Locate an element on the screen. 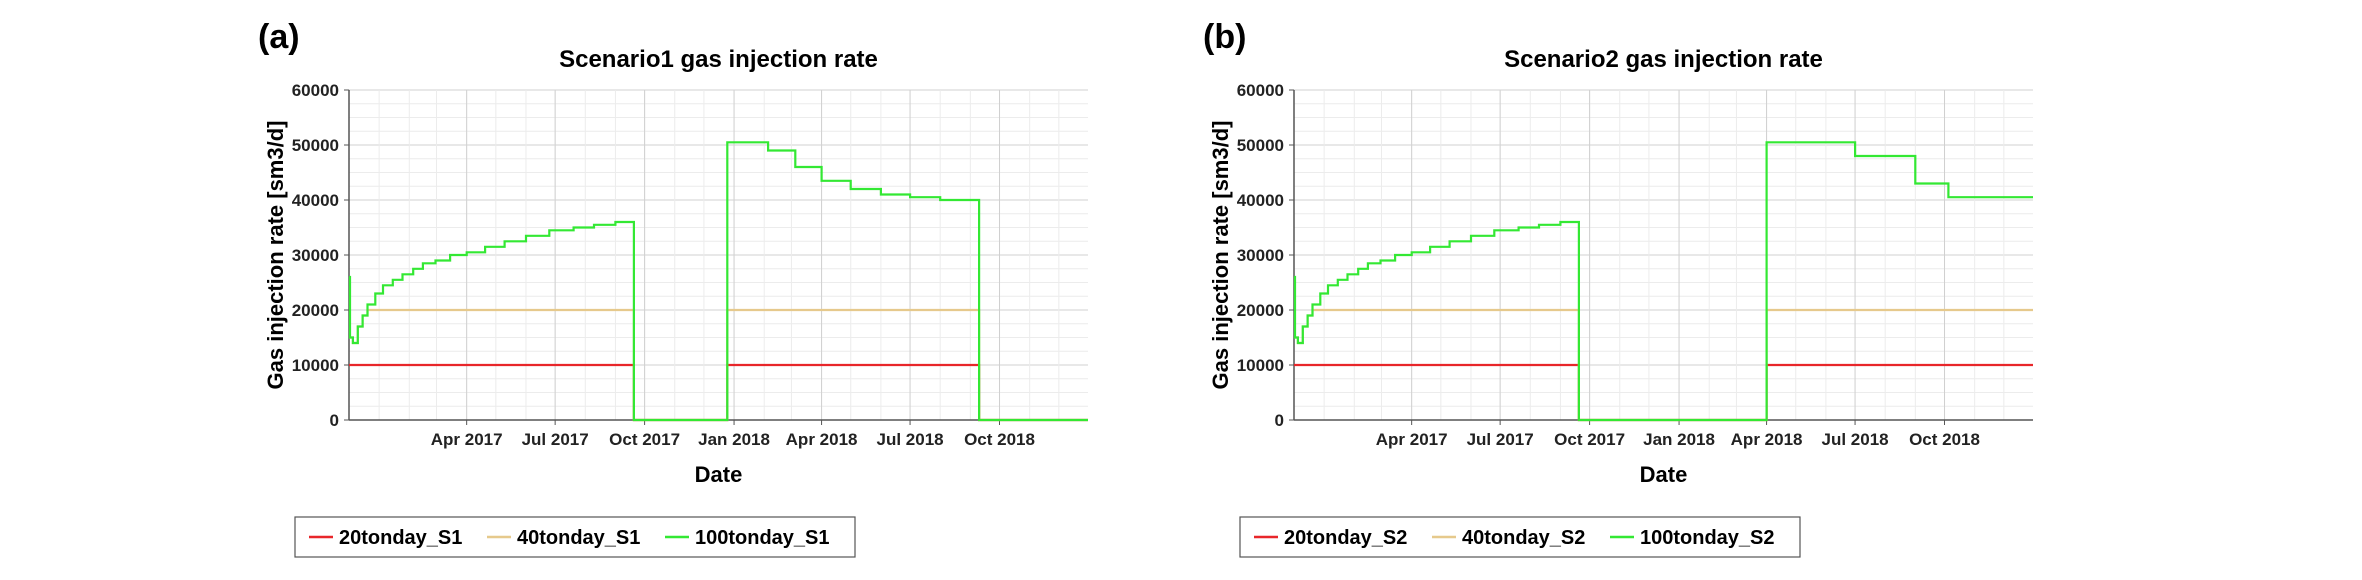  panel-label: (b) is located at coordinates (1224, 37).